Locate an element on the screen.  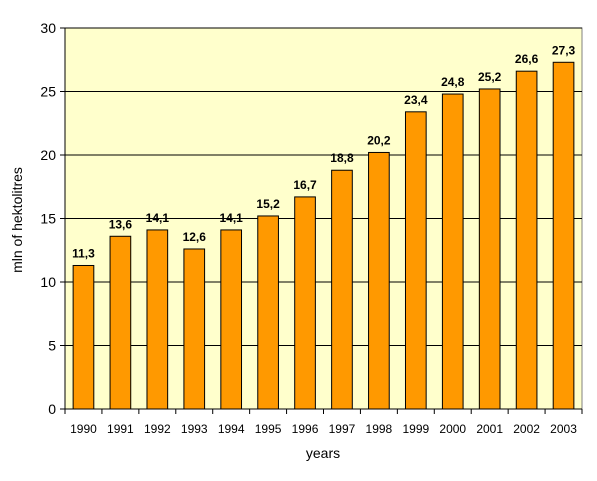
data-label-1999: 23,4 is located at coordinates (416, 100).